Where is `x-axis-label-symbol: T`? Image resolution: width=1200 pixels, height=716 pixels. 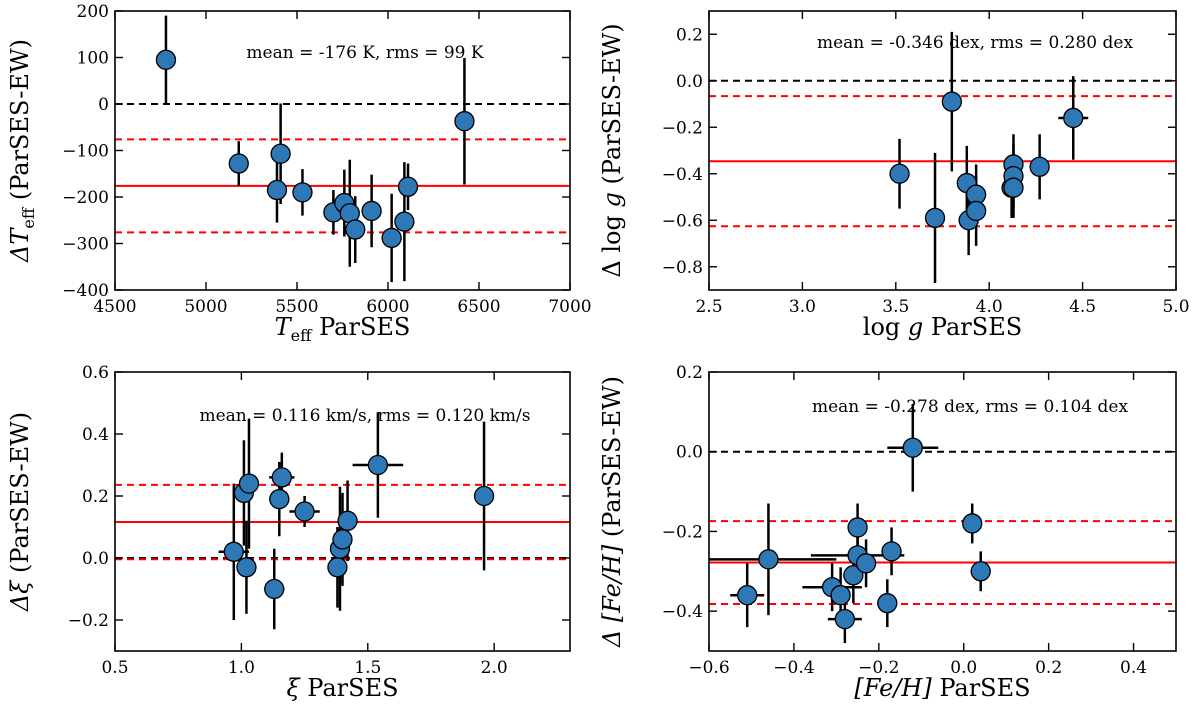 x-axis-label-symbol: T is located at coordinates (284, 327).